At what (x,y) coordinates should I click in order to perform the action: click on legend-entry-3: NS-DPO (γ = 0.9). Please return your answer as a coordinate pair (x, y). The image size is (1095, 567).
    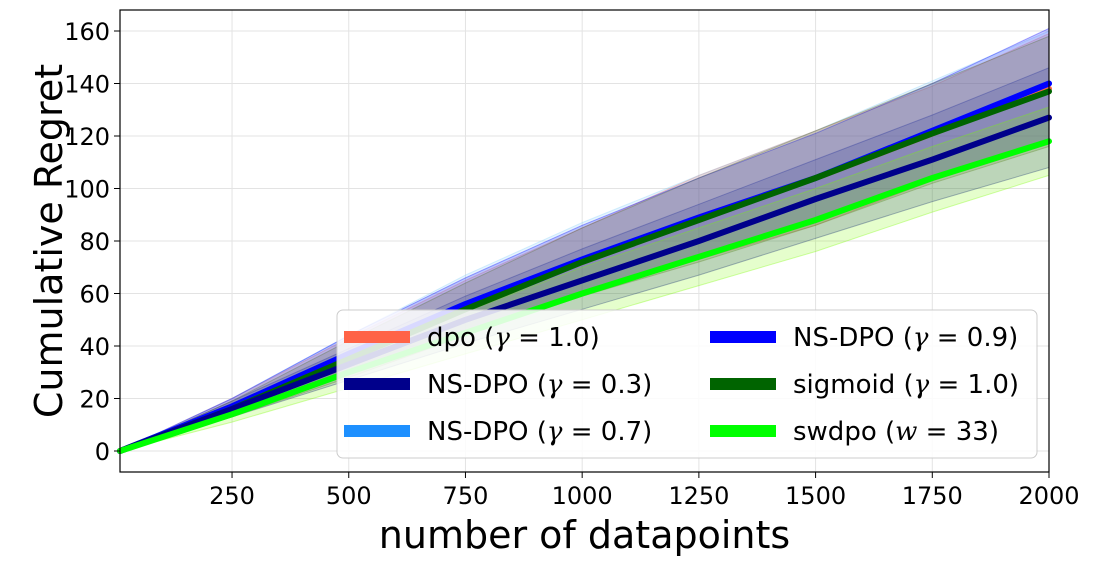
    Looking at the image, I should click on (905, 338).